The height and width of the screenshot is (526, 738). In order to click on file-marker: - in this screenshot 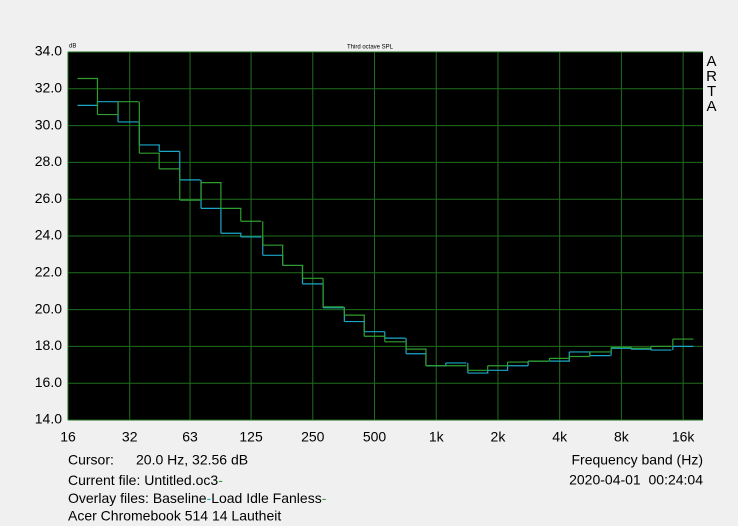, I will do `click(220, 480)`.